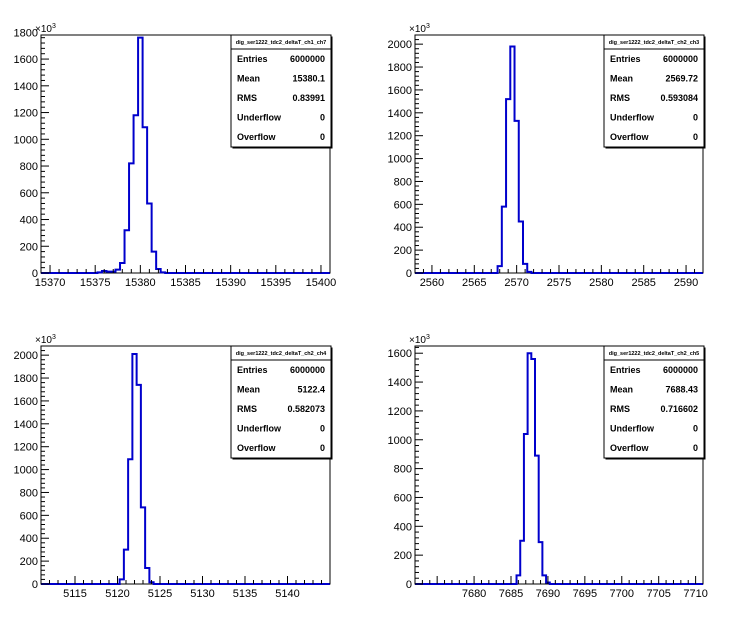 Image resolution: width=746 pixels, height=622 pixels. What do you see at coordinates (681, 389) in the screenshot?
I see `stat-value: 7688.43` at bounding box center [681, 389].